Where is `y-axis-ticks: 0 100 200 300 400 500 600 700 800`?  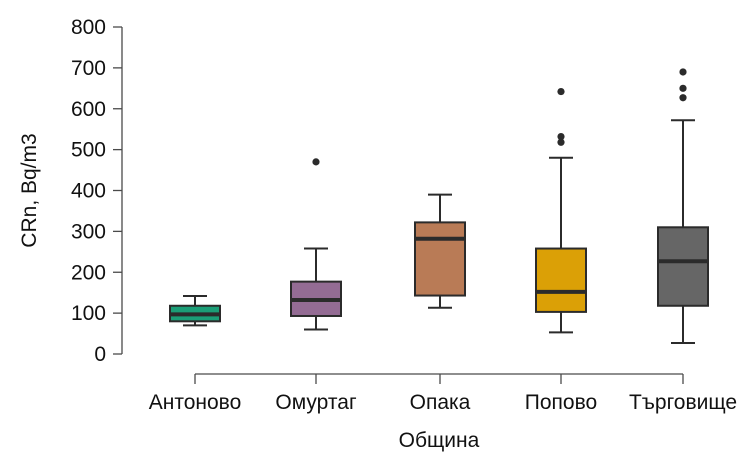 y-axis-ticks: 0 100 200 300 400 500 600 700 800 is located at coordinates (96, 191).